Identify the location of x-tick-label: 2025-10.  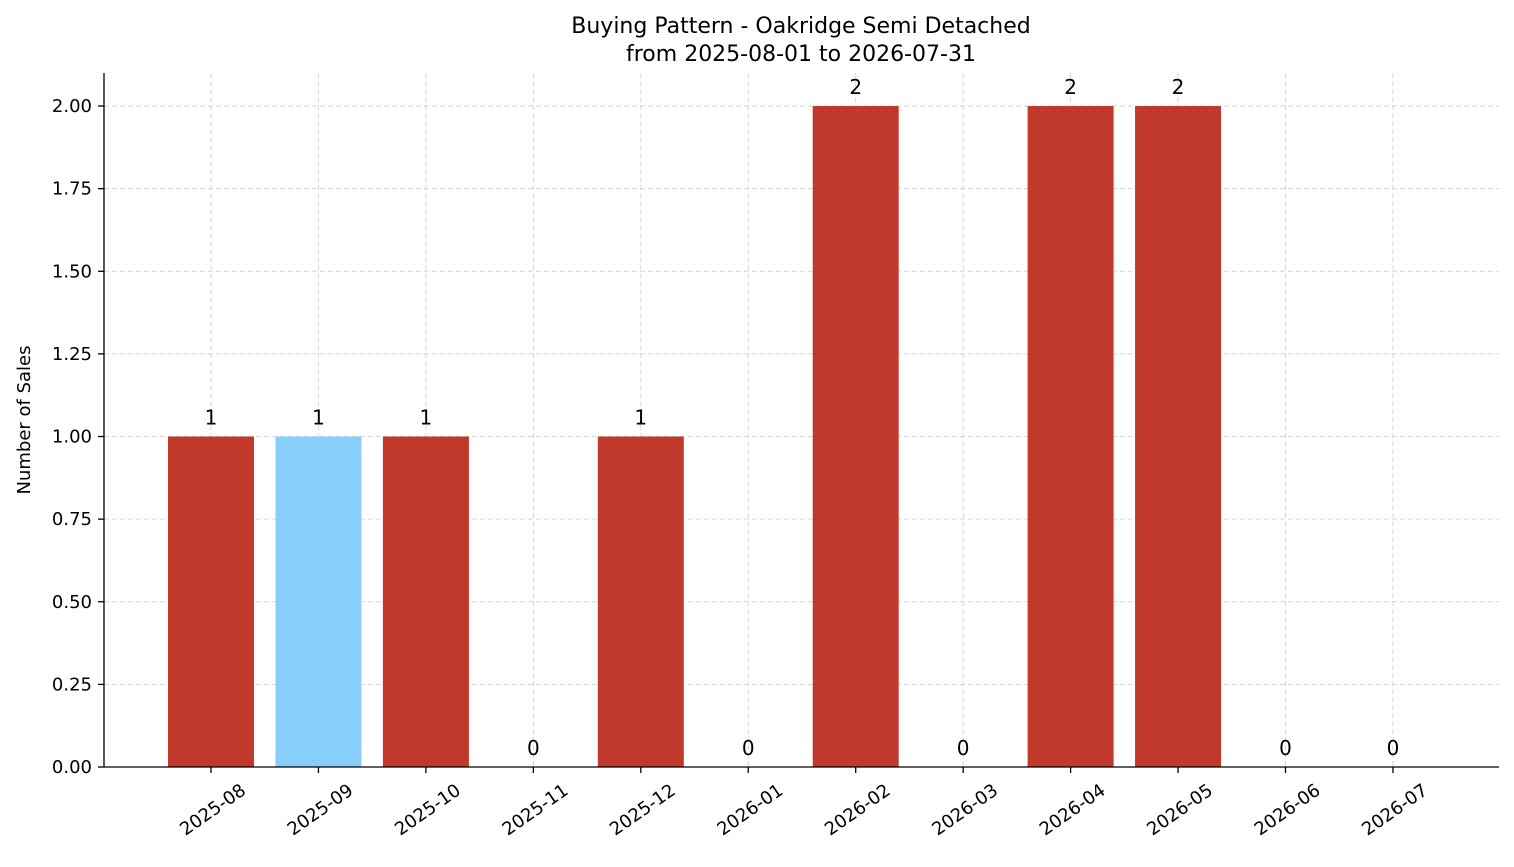
(428, 810).